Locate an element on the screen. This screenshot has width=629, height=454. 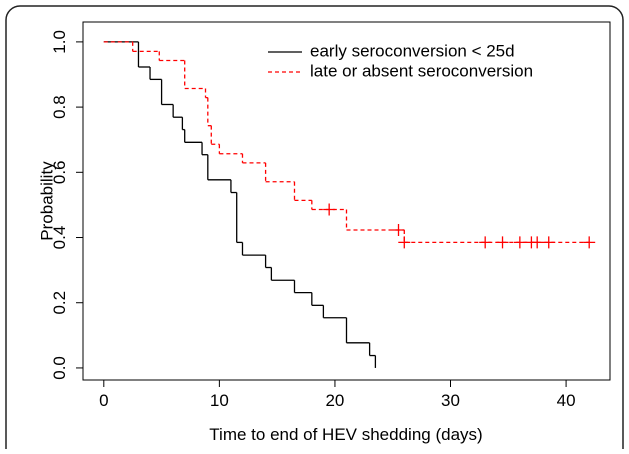
x-axis-label: Time to end of HEV shedding (days) is located at coordinates (345, 434).